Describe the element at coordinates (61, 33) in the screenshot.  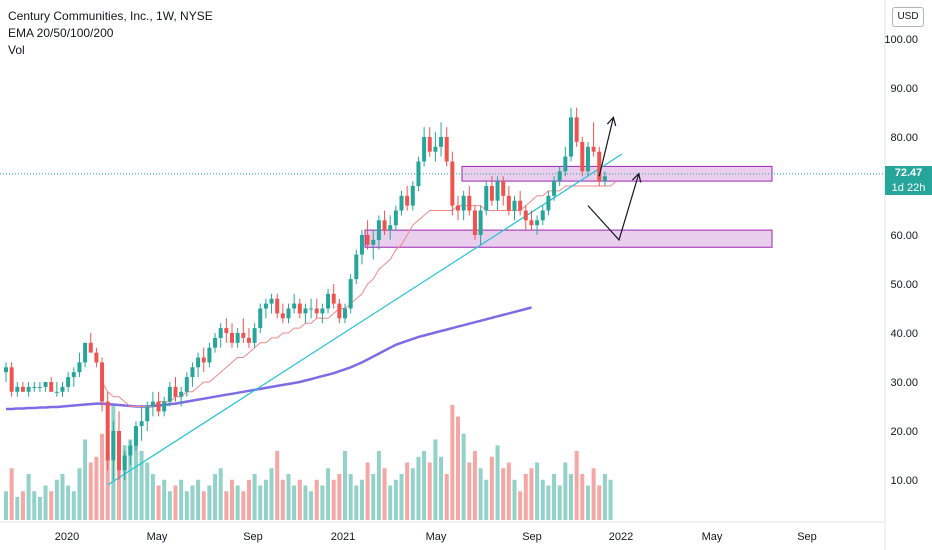
I see `ema-indicator-label: EMA 20/50/100/200` at that location.